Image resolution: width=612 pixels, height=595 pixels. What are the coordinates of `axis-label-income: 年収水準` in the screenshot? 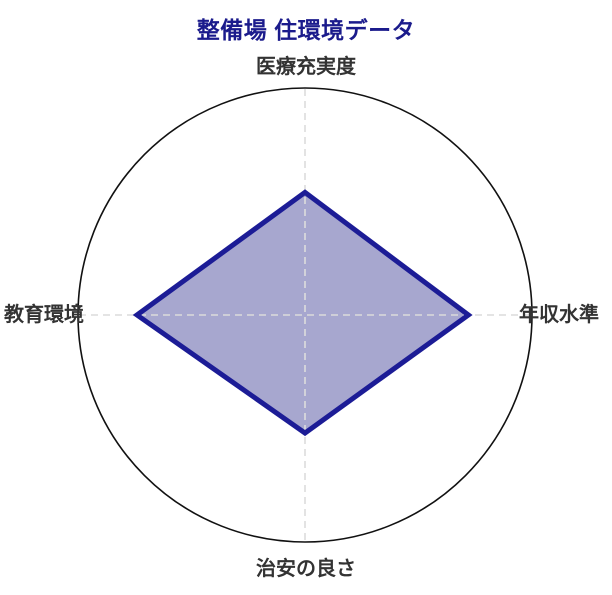 It's located at (559, 315).